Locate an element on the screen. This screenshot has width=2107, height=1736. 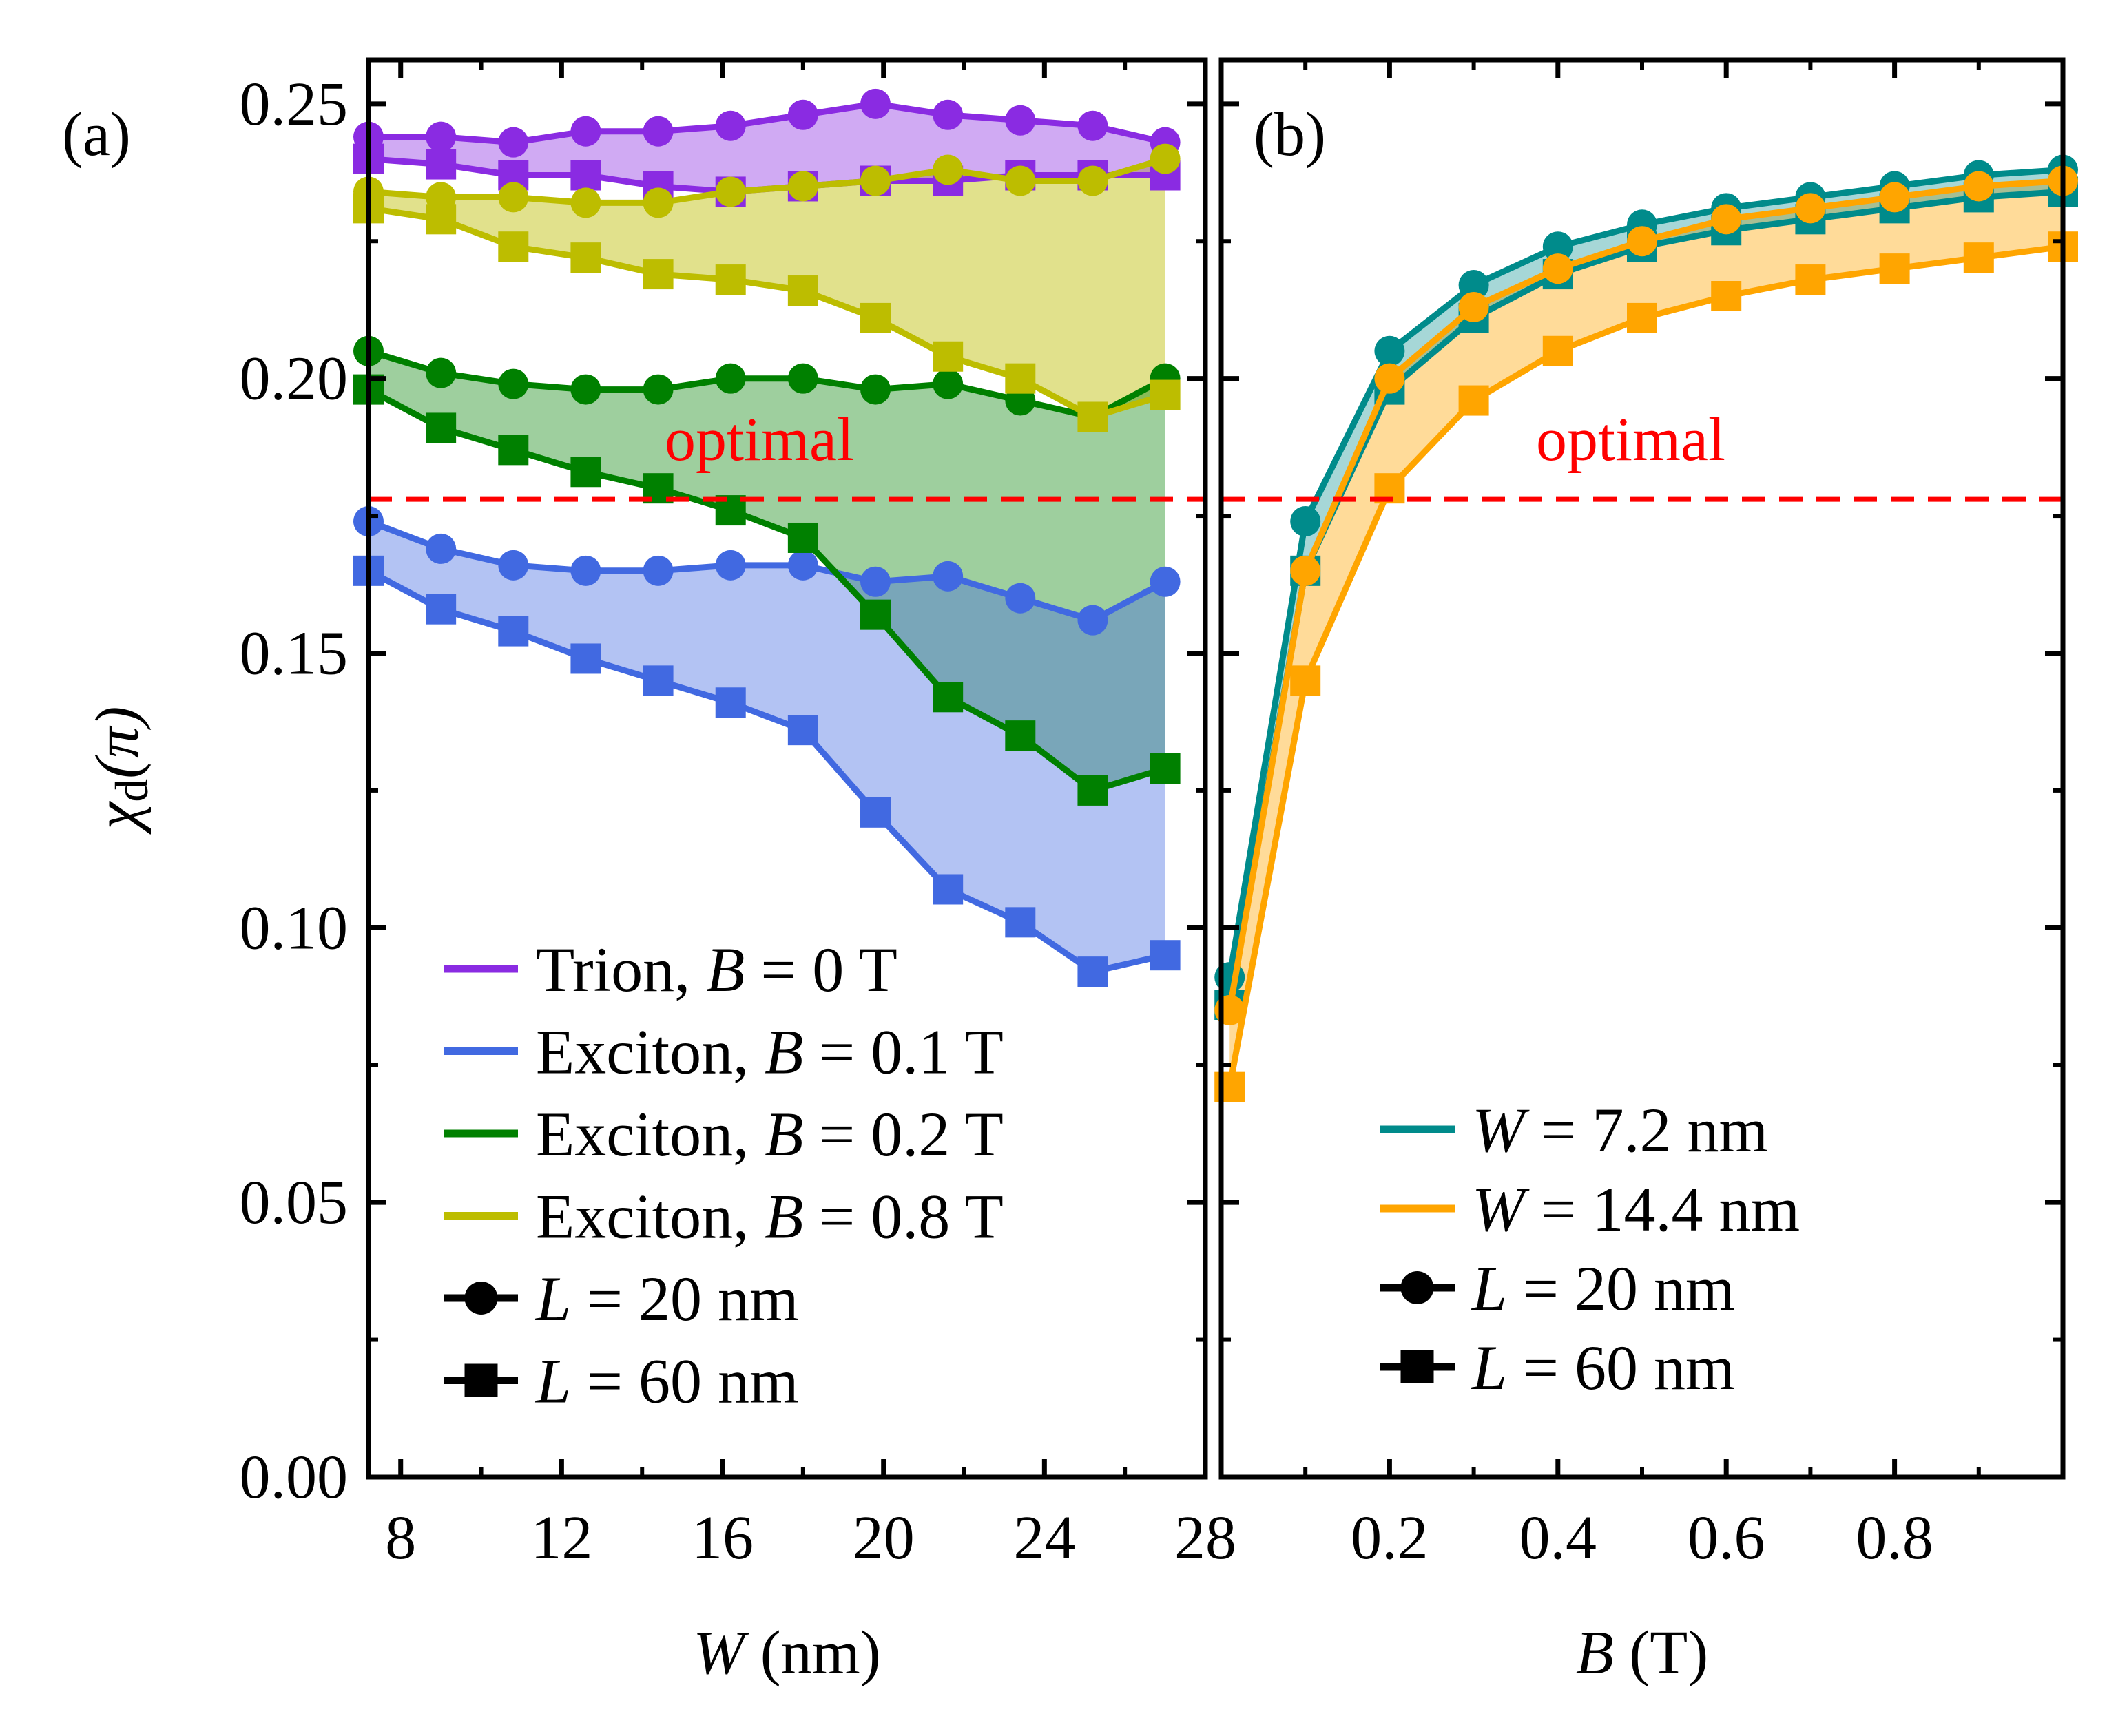
legend-entry: W = 7.2 nm is located at coordinates (1574, 1130).